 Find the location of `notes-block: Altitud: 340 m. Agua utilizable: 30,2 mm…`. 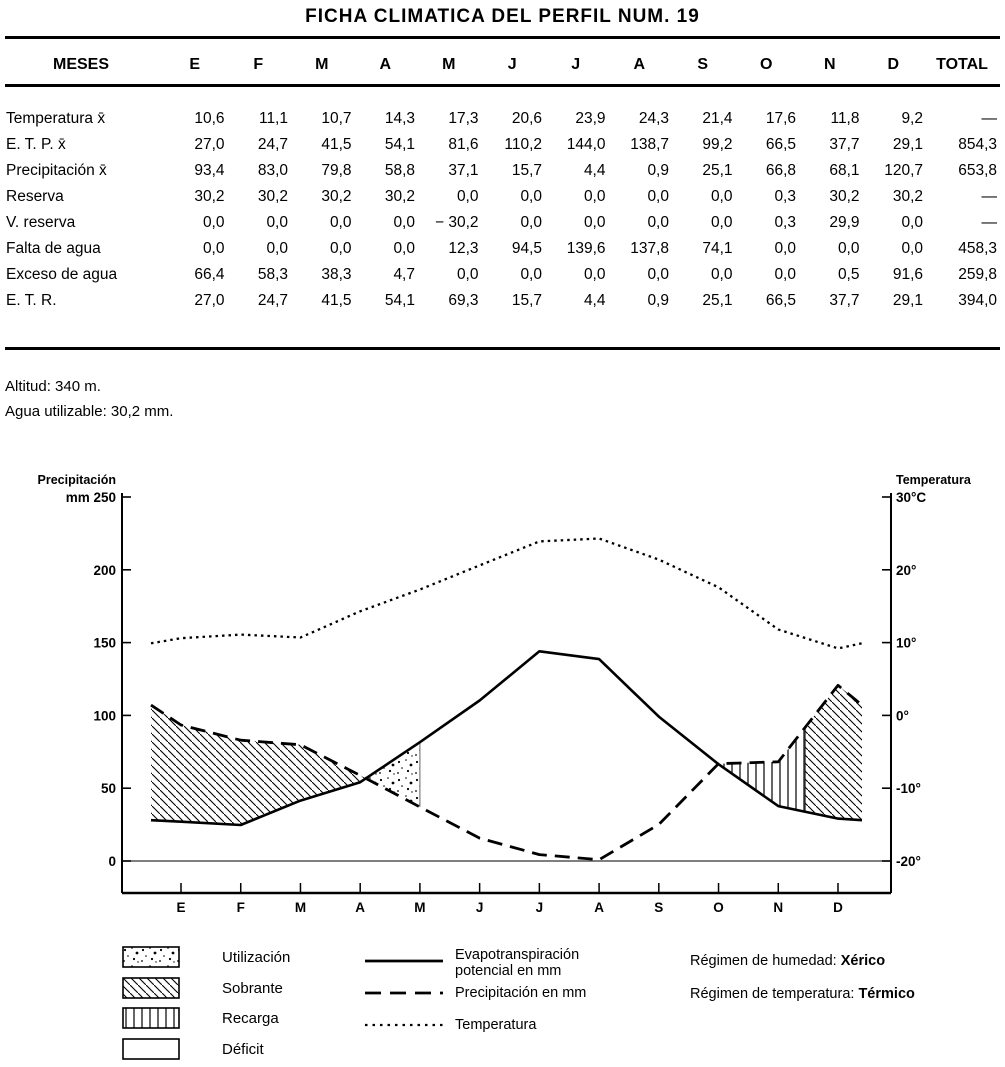

notes-block: Altitud: 340 m. Agua utilizable: 30,2 mm… is located at coordinates (89, 399).